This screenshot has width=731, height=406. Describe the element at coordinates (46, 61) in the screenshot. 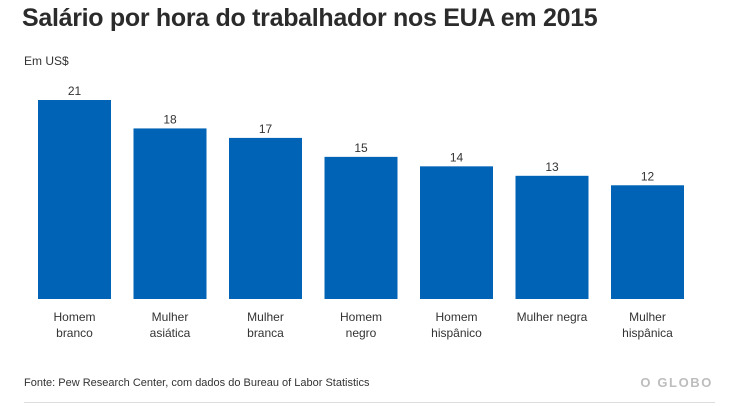

I see `unit-label: Em US$` at that location.